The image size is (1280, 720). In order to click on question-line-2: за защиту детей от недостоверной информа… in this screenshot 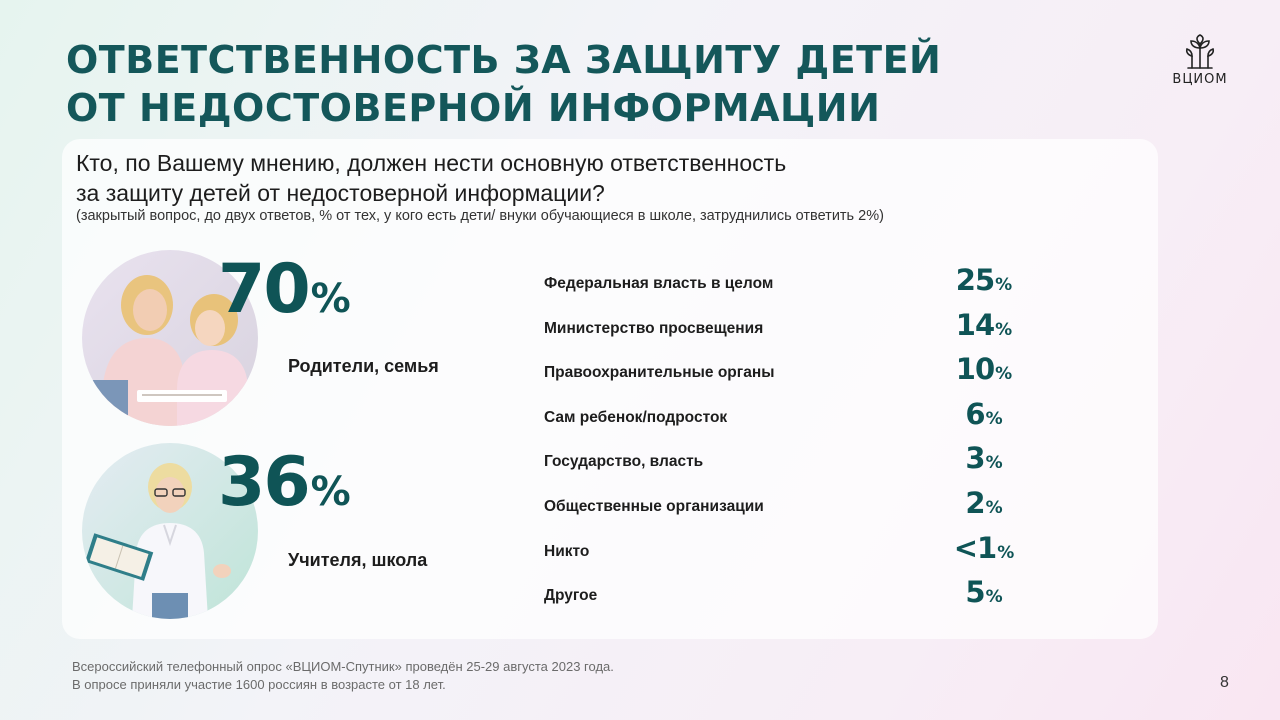, I will do `click(340, 193)`.